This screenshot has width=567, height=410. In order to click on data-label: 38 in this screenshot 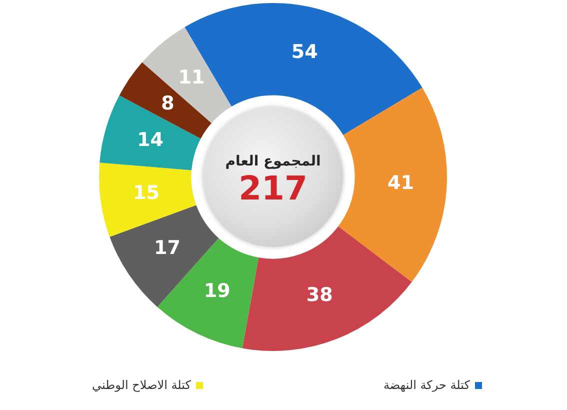, I will do `click(319, 295)`.